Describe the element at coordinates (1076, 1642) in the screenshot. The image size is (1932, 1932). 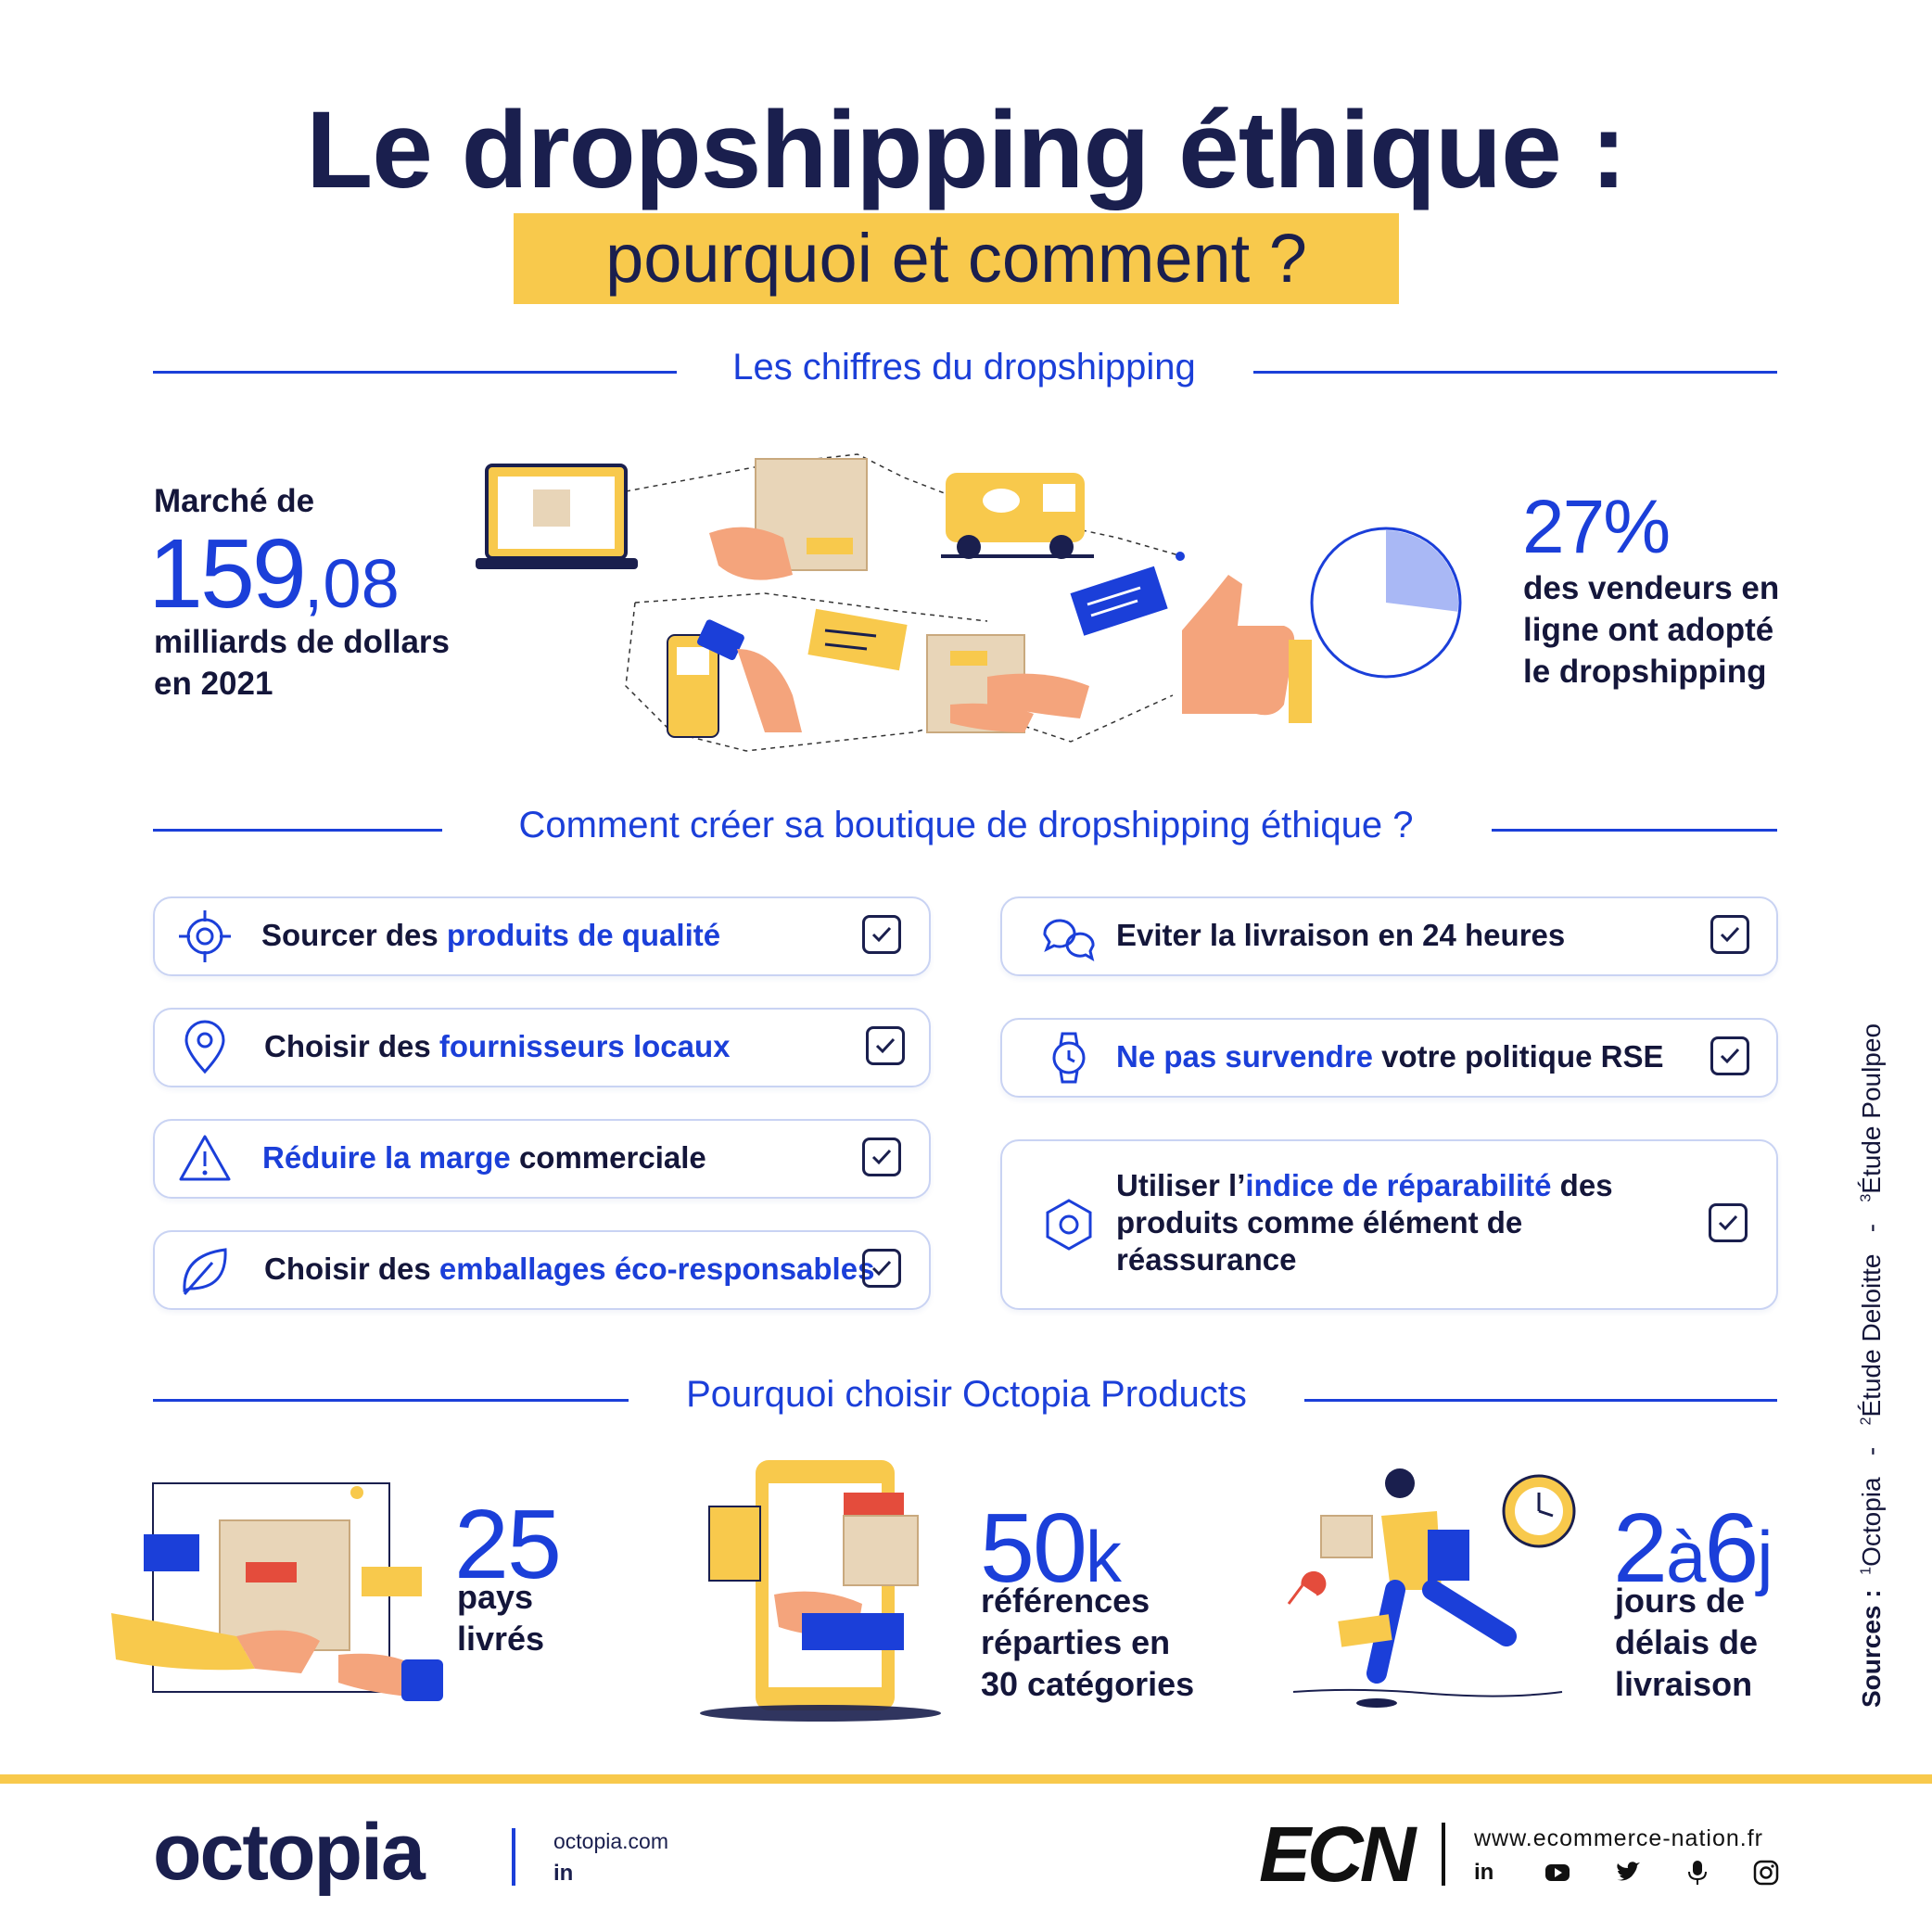
I see `references-label-2: réparties en` at that location.